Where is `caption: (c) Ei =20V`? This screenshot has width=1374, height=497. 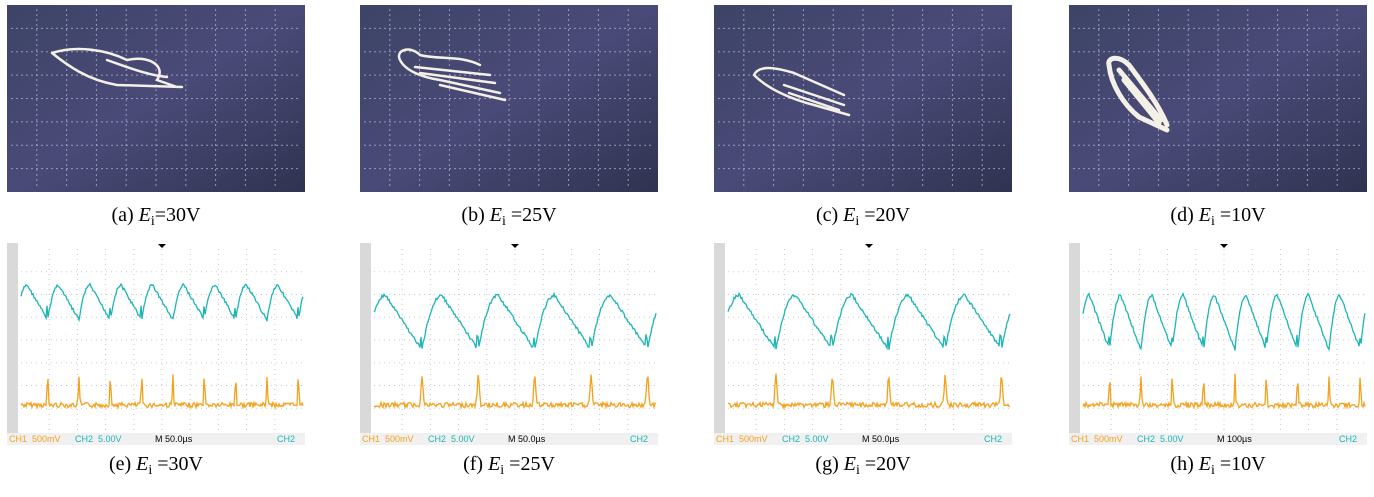
caption: (c) Ei =20V is located at coordinates (863, 216).